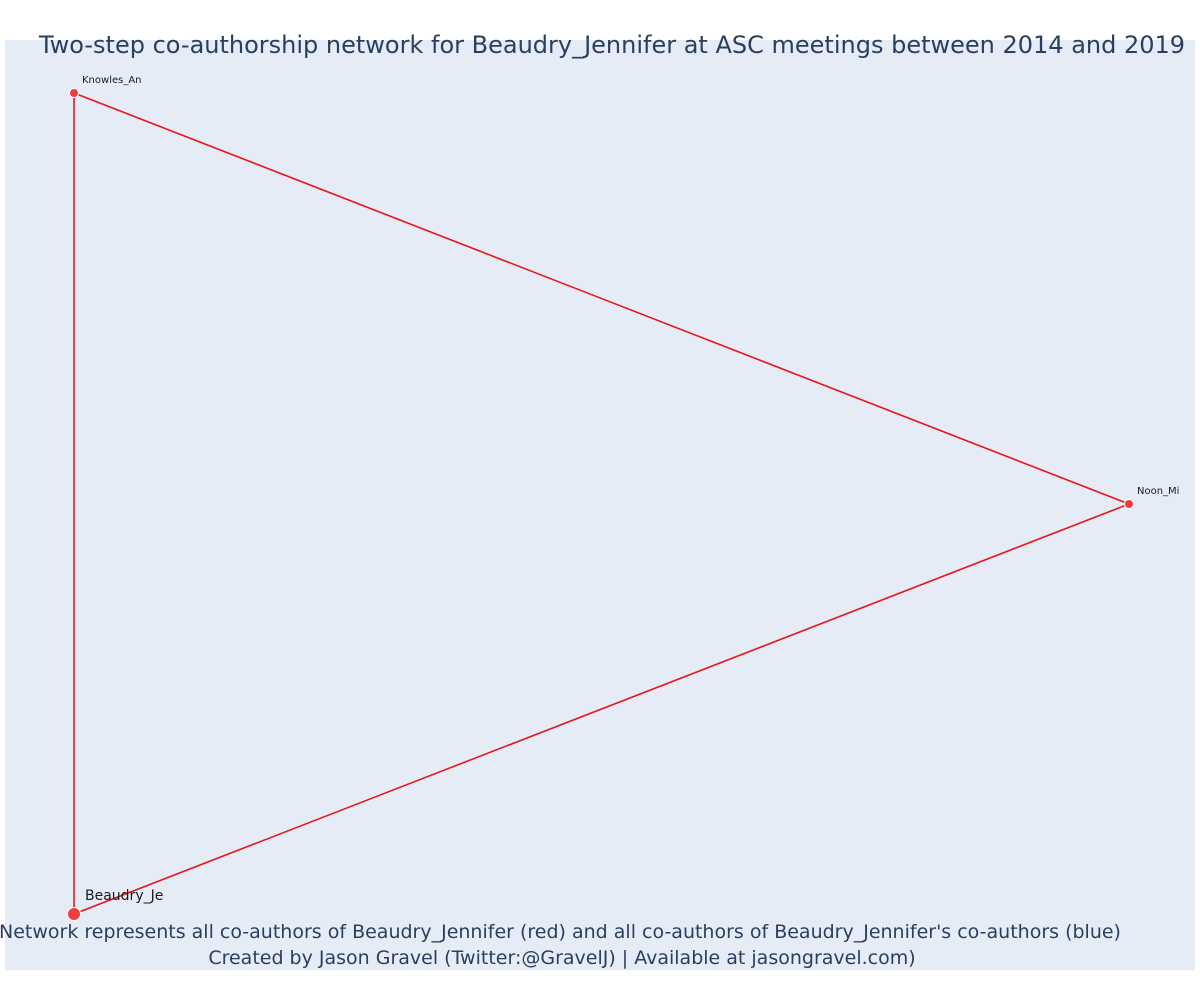  What do you see at coordinates (112, 80) in the screenshot?
I see `node-label-knowles: Knowles_An` at bounding box center [112, 80].